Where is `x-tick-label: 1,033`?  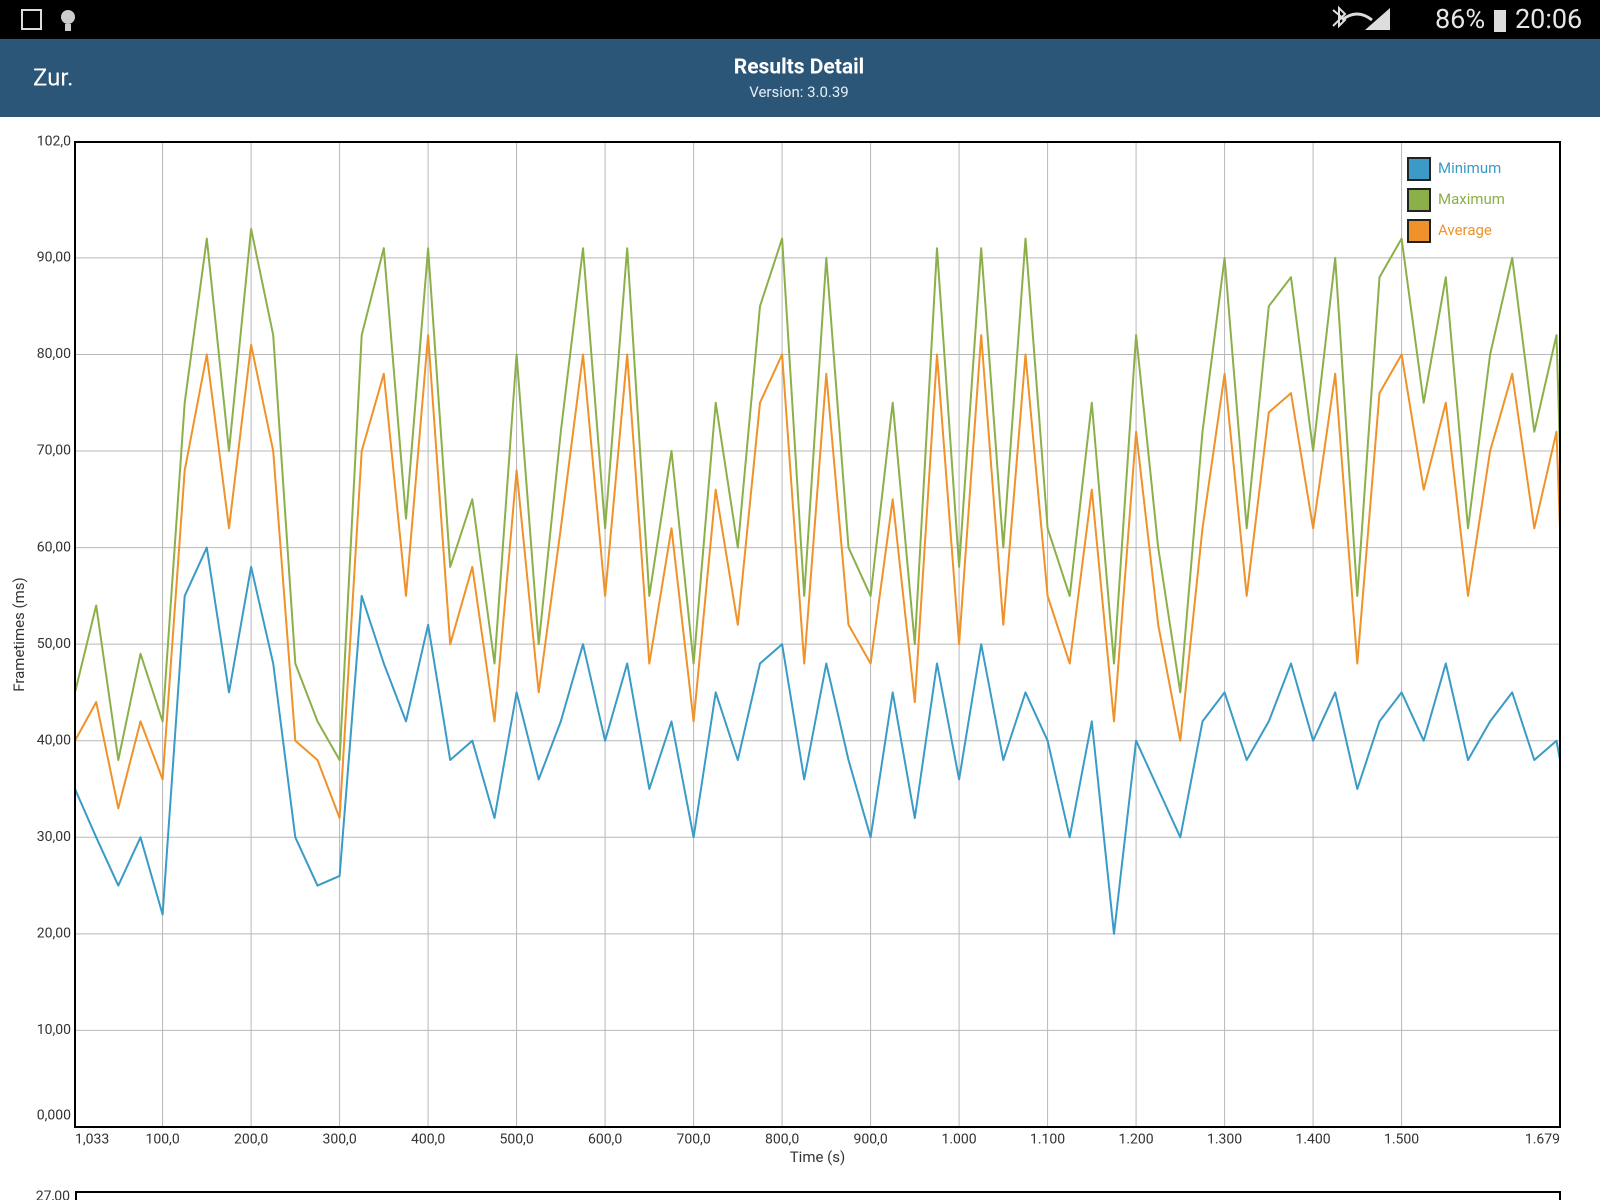
x-tick-label: 1,033 is located at coordinates (92, 1140).